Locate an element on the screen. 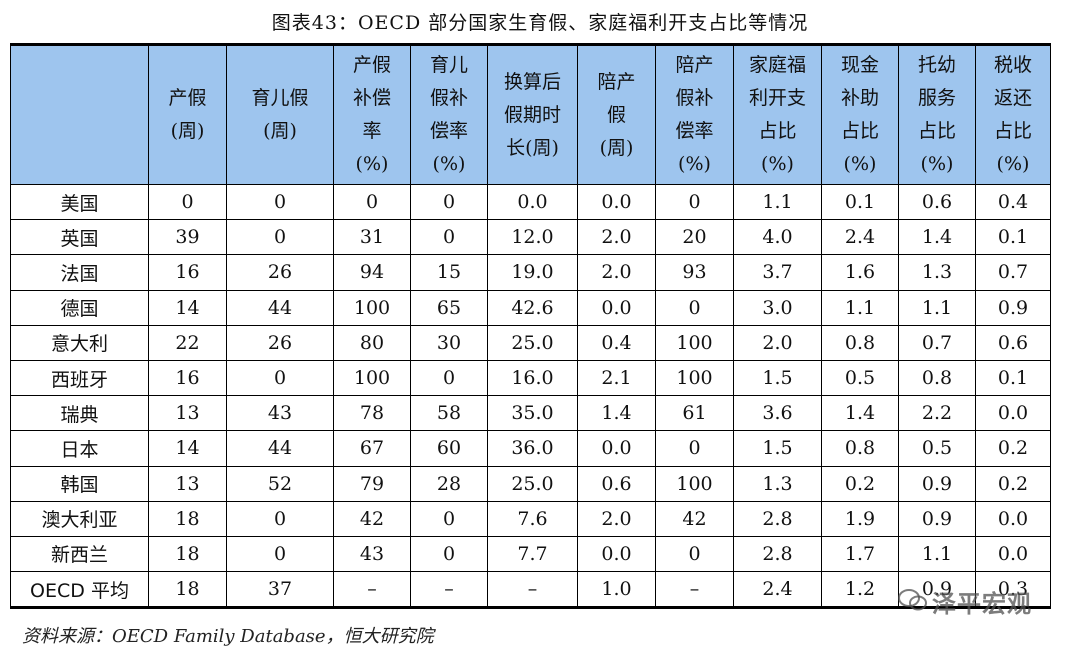  table-cell: 1.7 is located at coordinates (860, 554).